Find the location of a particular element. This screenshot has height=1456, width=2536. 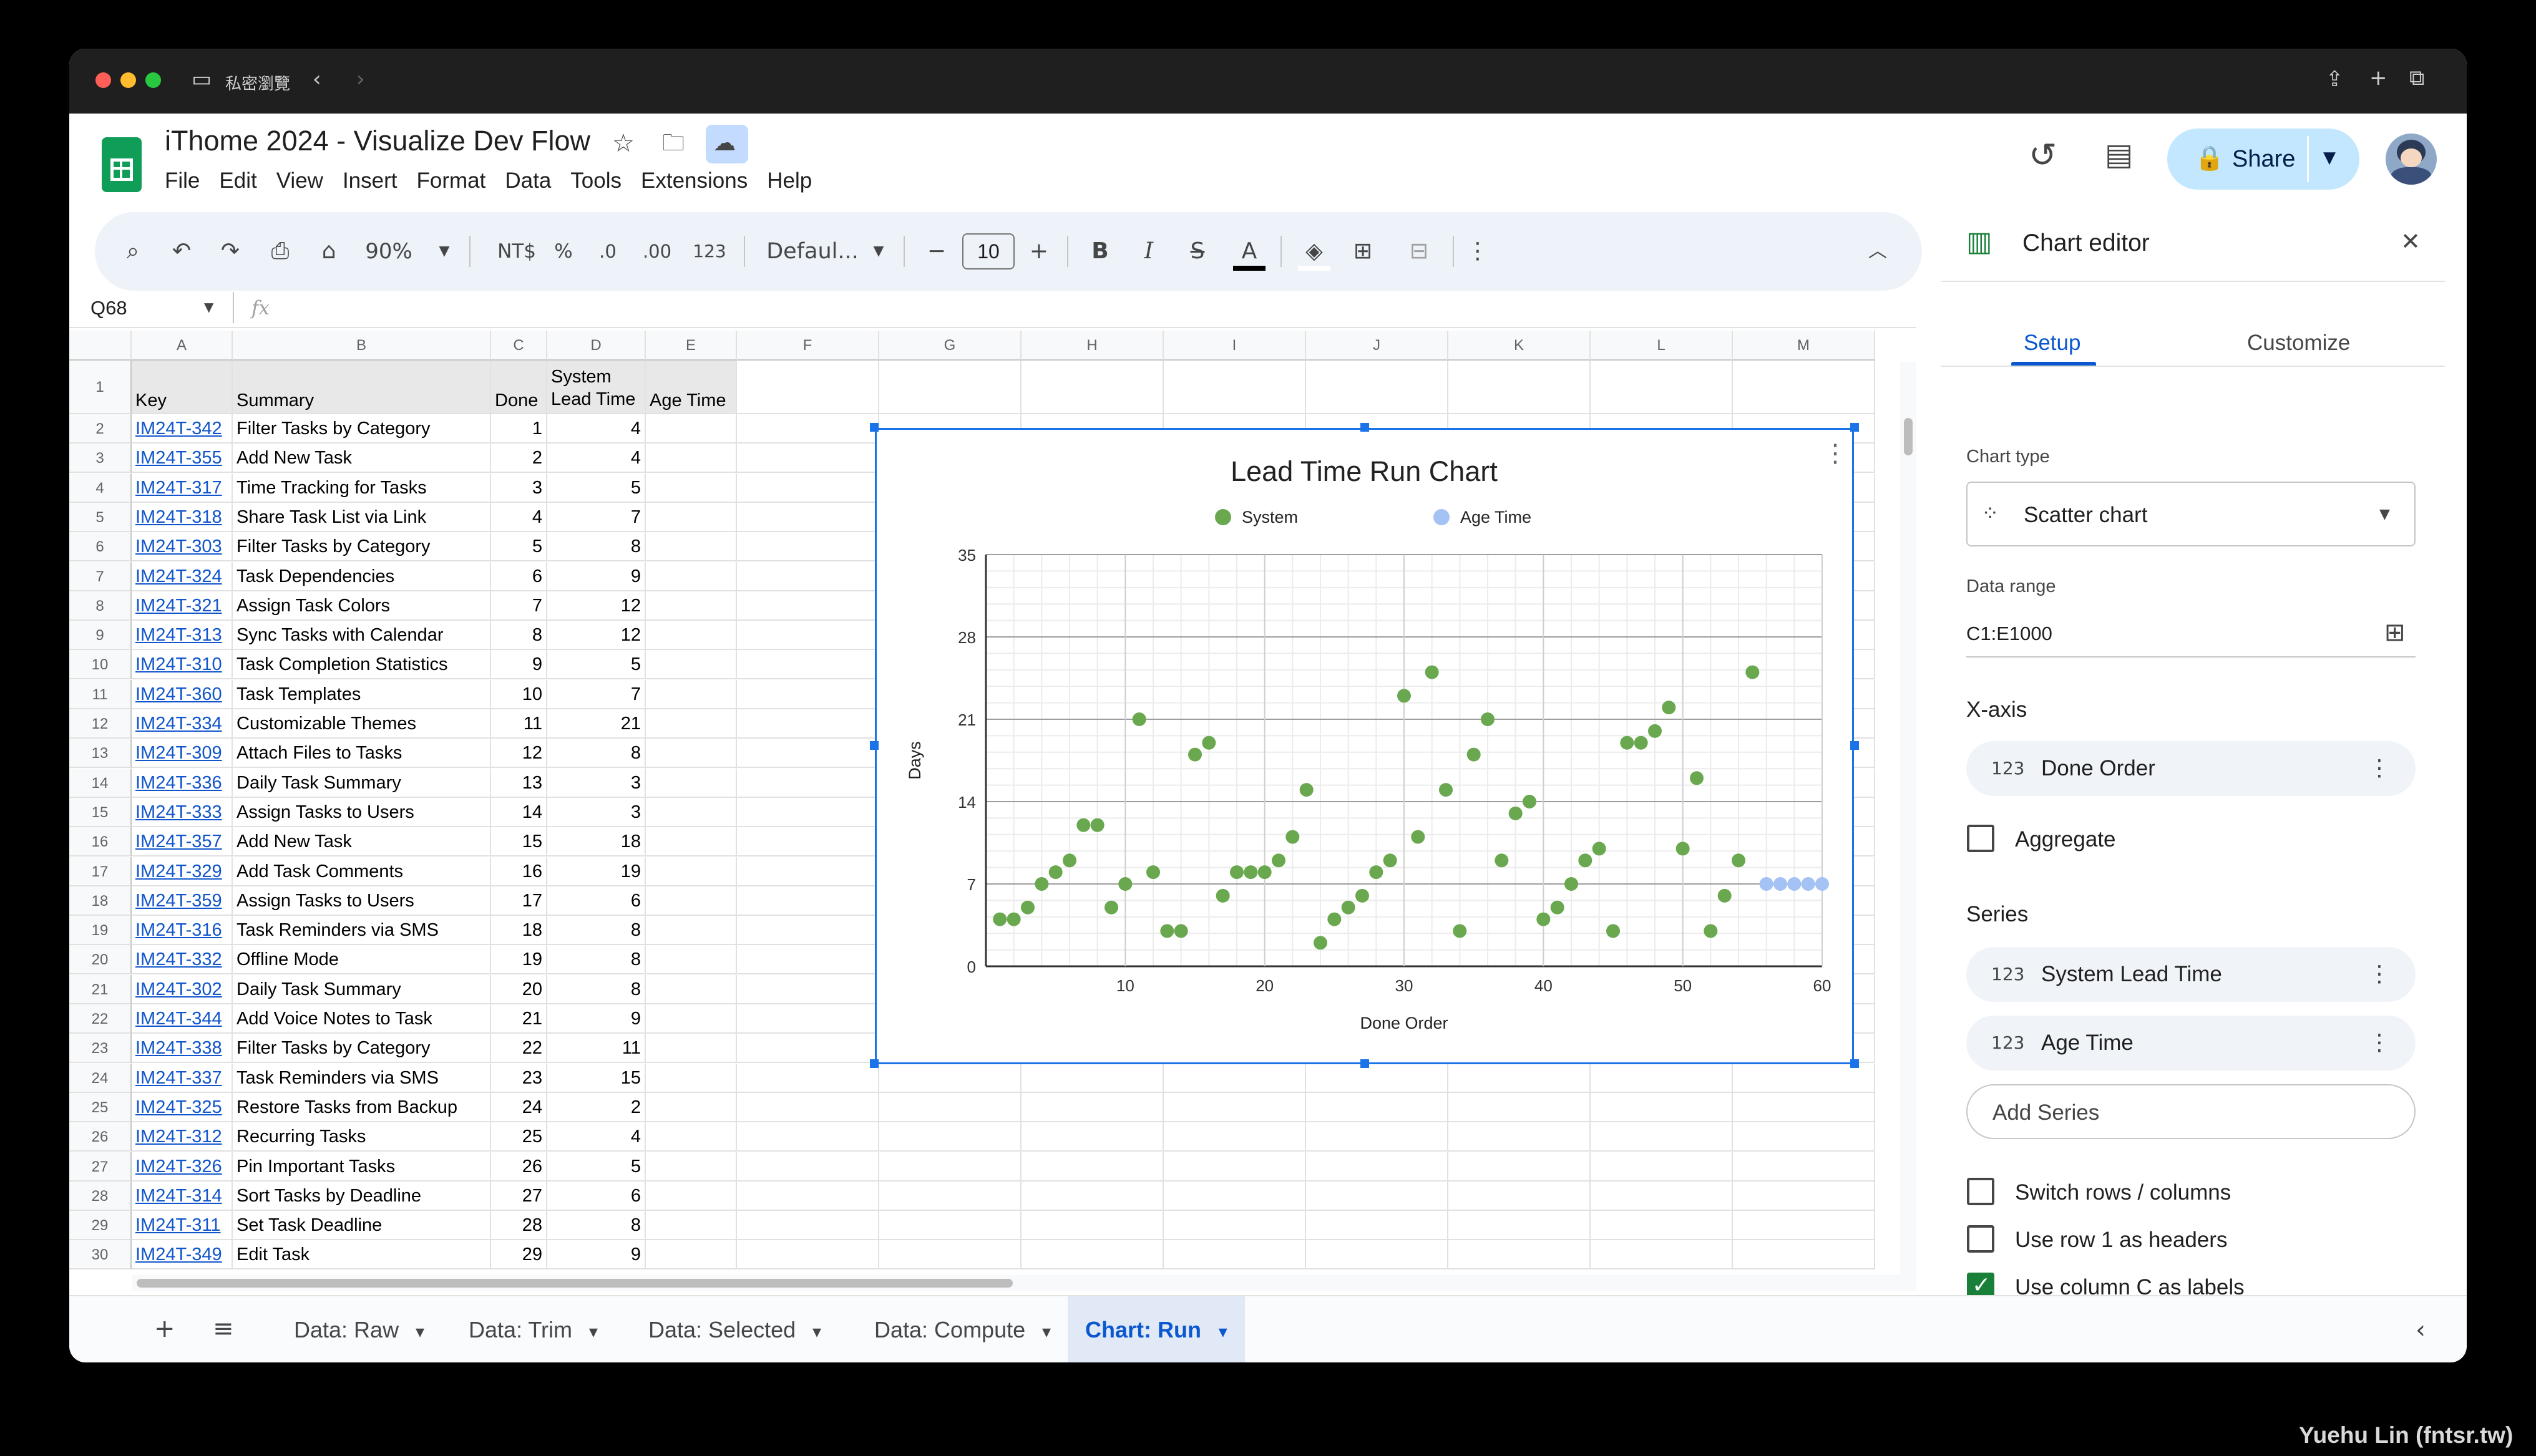

row-header: 25 is located at coordinates (100, 1108).